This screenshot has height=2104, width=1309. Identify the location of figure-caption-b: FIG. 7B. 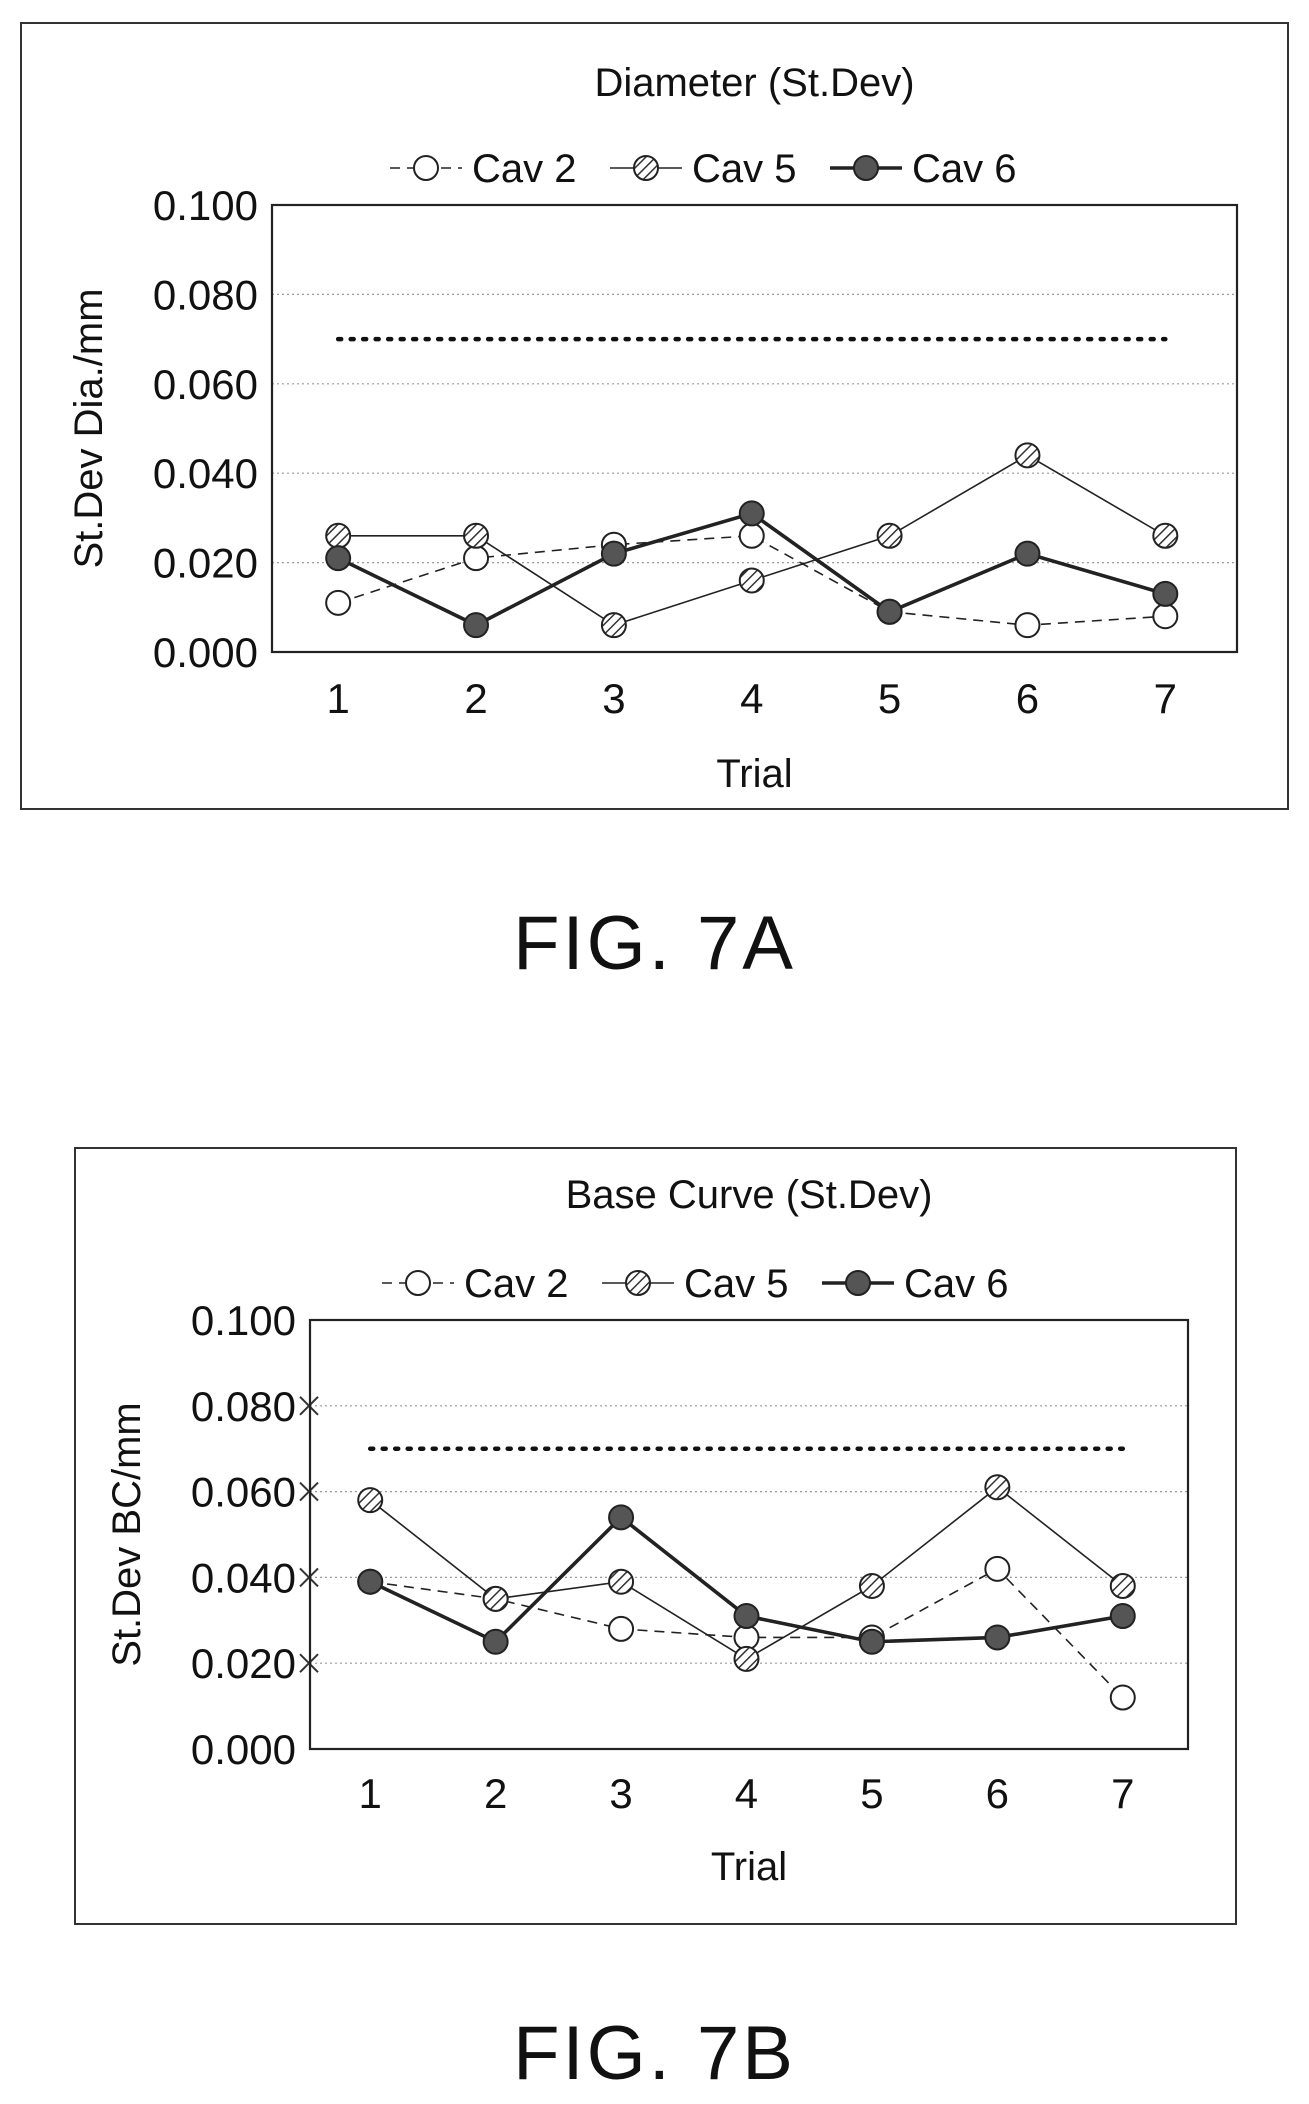
(654, 2053).